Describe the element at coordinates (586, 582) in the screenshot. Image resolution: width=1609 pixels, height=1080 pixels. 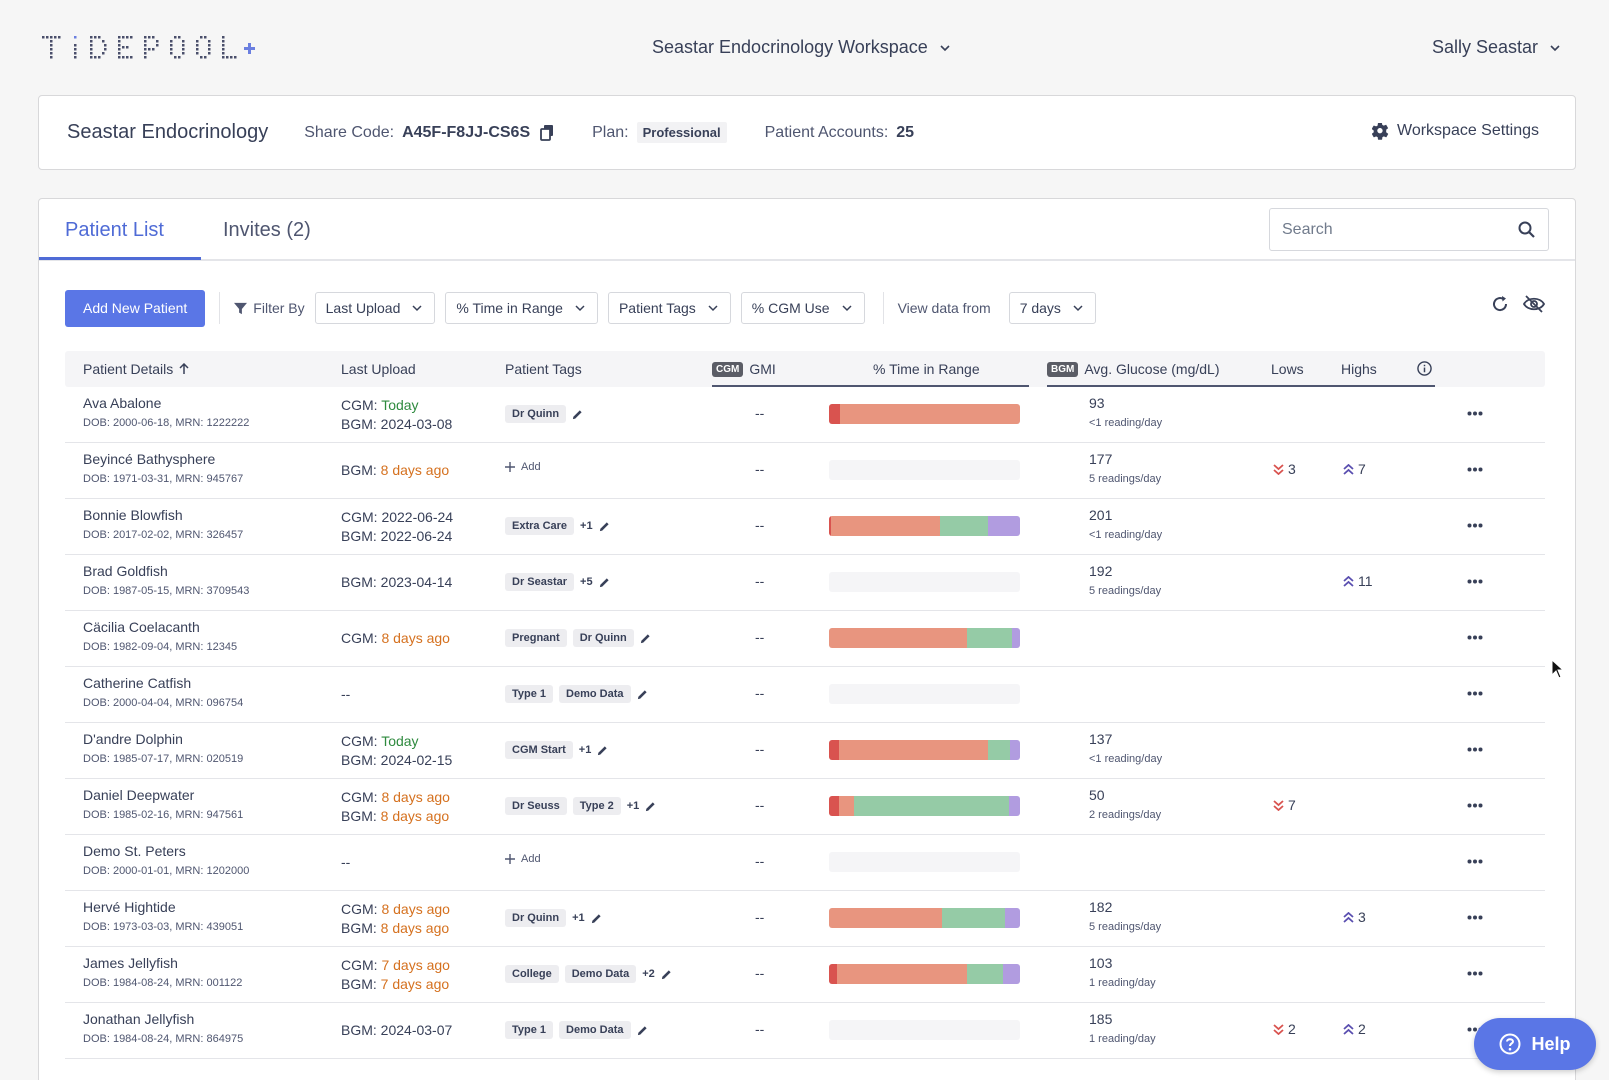
I see `more-tags-count: +5` at that location.